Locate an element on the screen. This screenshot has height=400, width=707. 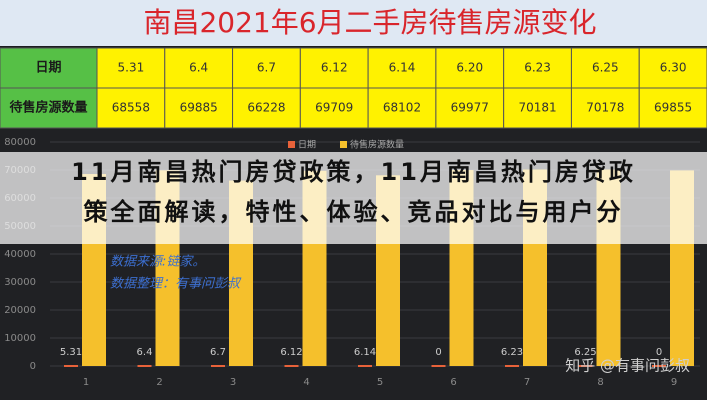
table-cell-text: 66228 is located at coordinates (266, 108).